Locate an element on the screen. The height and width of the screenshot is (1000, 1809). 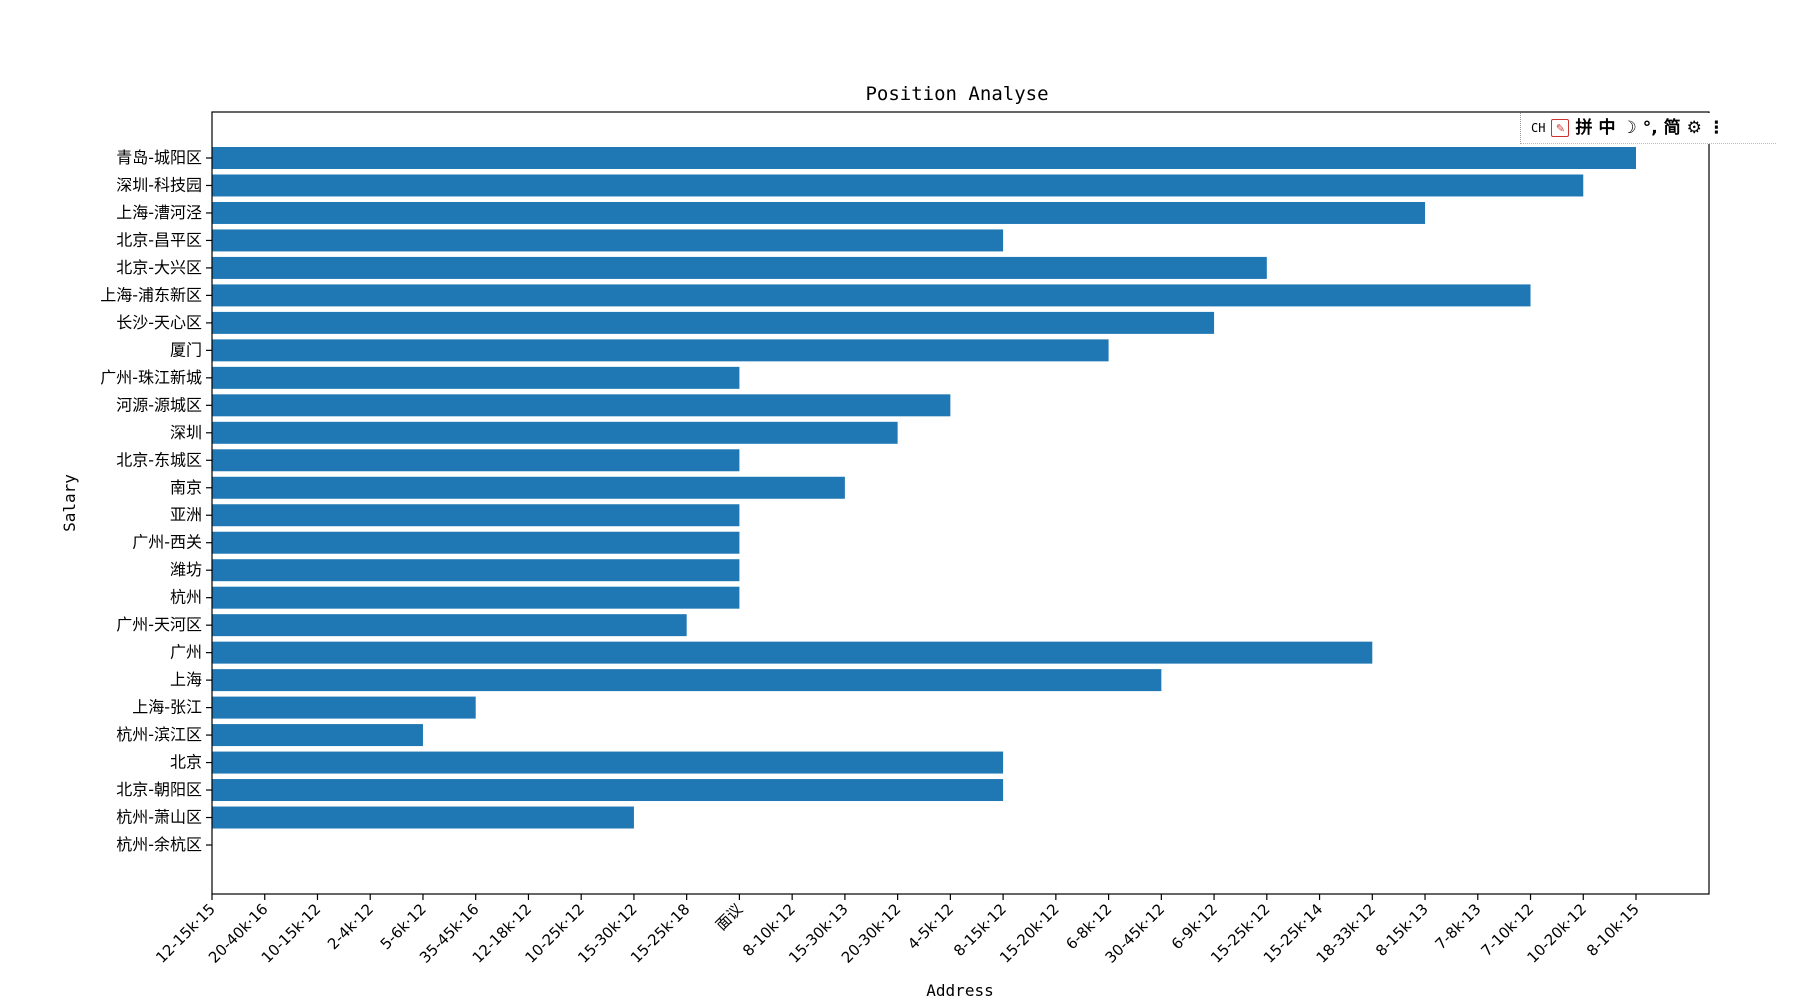
ime-chinese-mode-button: 中 is located at coordinates (1607, 127).